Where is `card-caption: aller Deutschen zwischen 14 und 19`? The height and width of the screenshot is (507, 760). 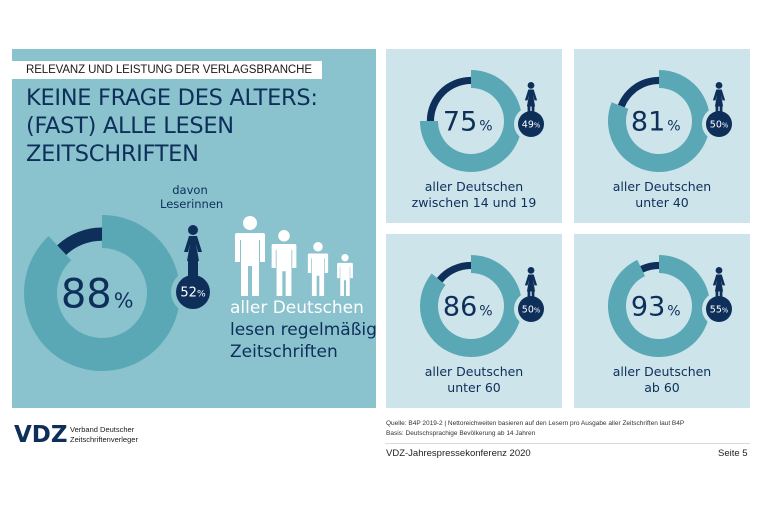 card-caption: aller Deutschen zwischen 14 und 19 is located at coordinates (474, 195).